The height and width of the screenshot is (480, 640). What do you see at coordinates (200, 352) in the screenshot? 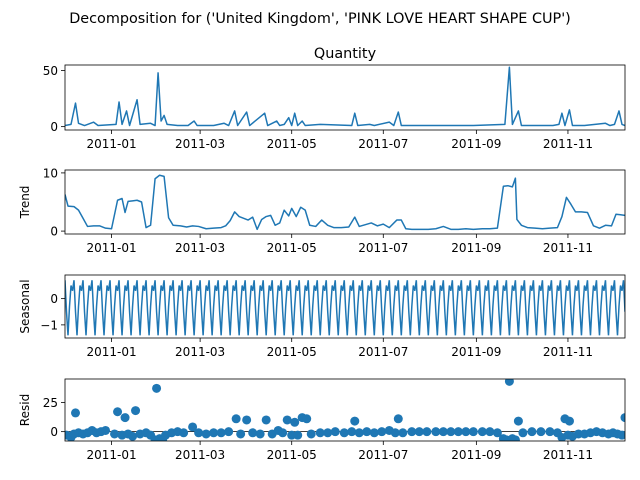
I see `seasonal-xtick-label: 2011-03` at bounding box center [200, 352].